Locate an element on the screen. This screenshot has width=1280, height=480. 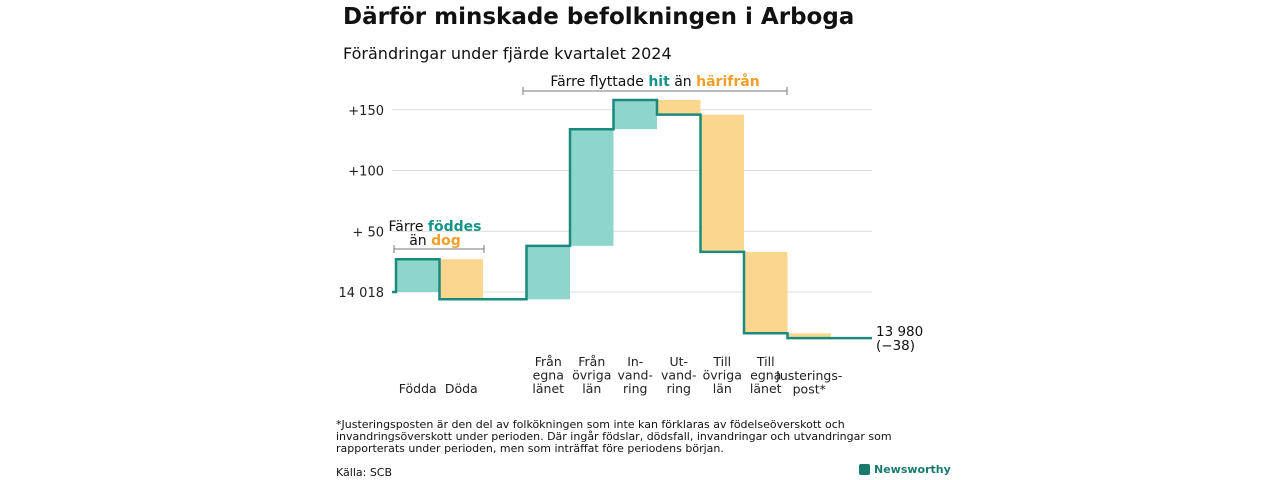
x-tick-label: Från egna länet is located at coordinates (548, 375).